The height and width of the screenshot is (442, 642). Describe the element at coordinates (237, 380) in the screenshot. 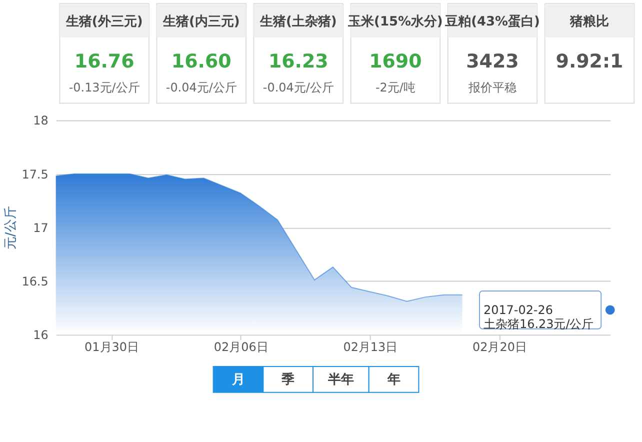

I see `text: 月` at that location.